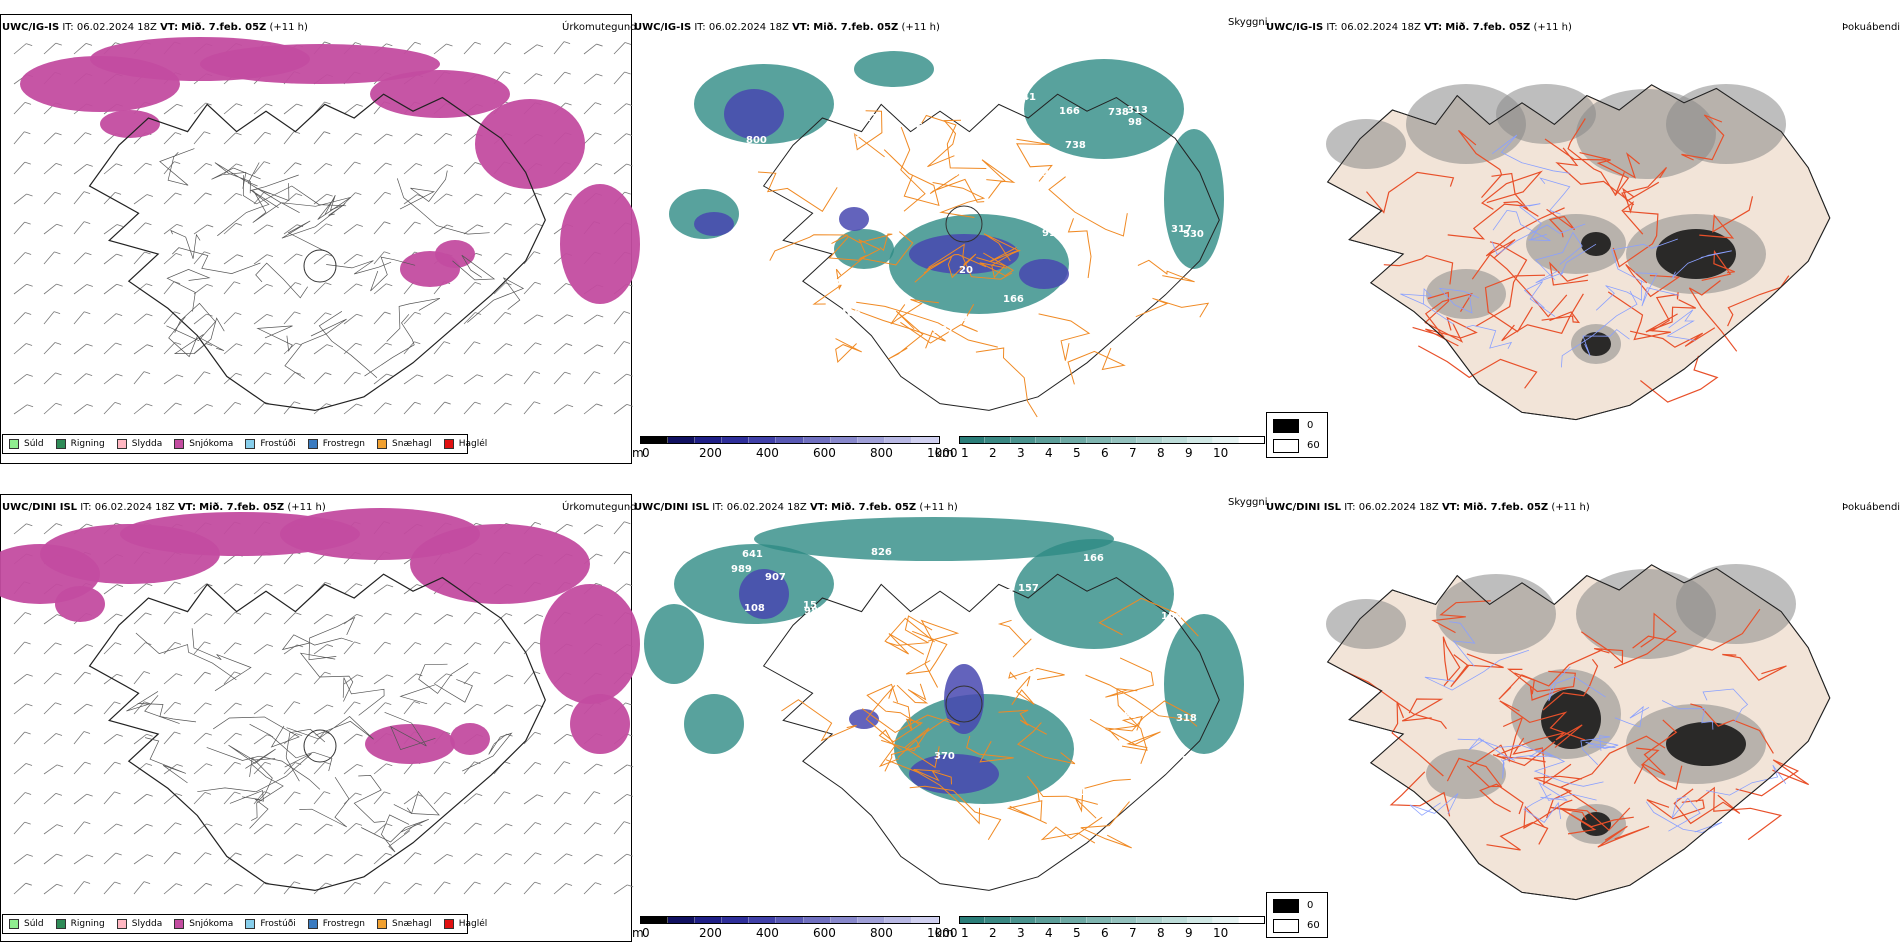  What do you see at coordinates (1029, 97) in the screenshot?
I see `visibility-value-label: 41` at bounding box center [1029, 97].